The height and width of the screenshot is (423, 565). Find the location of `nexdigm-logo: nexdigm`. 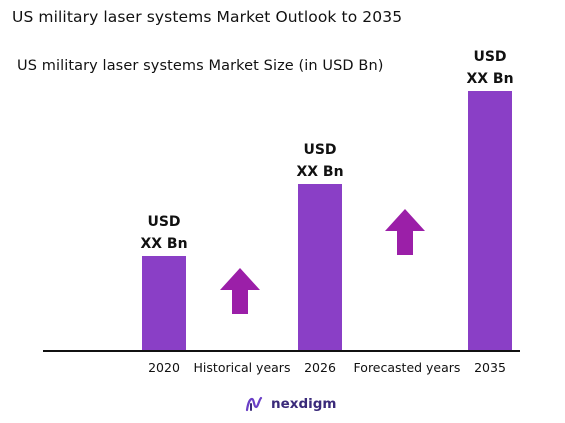

nexdigm-logo: nexdigm is located at coordinates (291, 404).